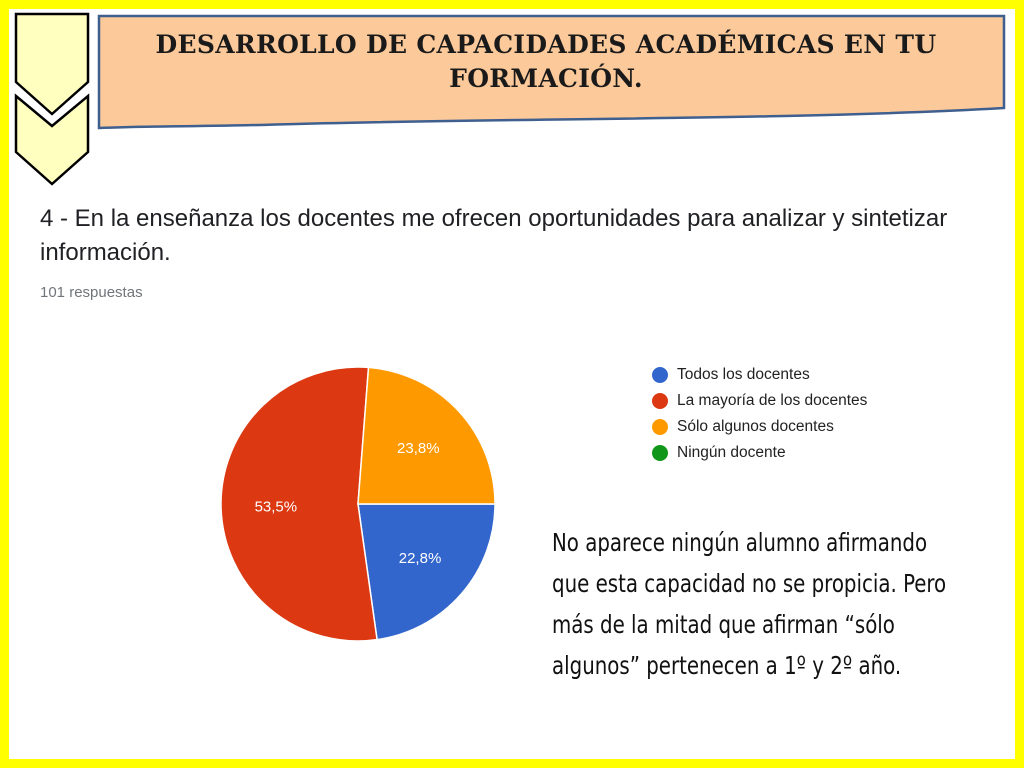  I want to click on legend-item: Sólo algunos docentes, so click(759, 427).